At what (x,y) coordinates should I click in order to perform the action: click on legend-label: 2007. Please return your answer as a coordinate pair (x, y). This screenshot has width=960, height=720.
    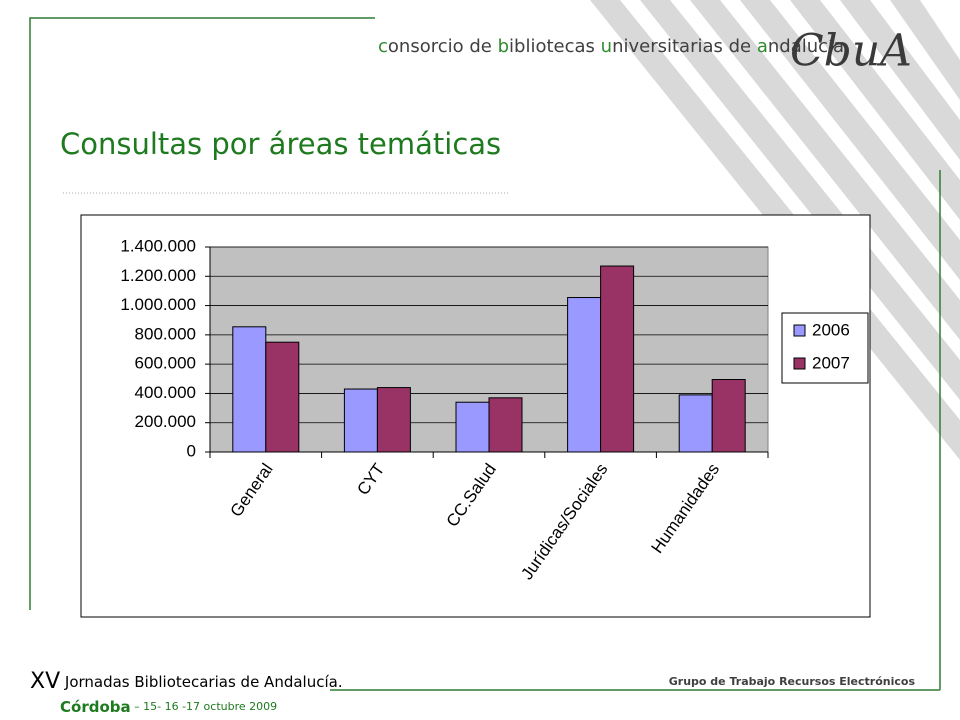
    Looking at the image, I should click on (831, 362).